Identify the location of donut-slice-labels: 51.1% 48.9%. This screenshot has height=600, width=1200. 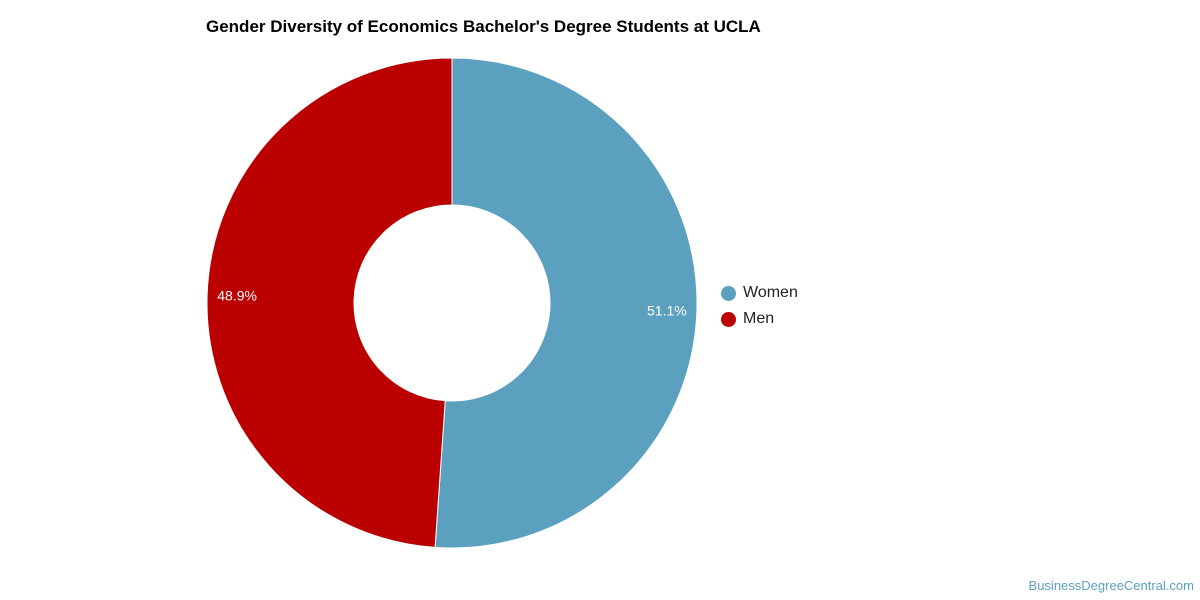
(451, 303).